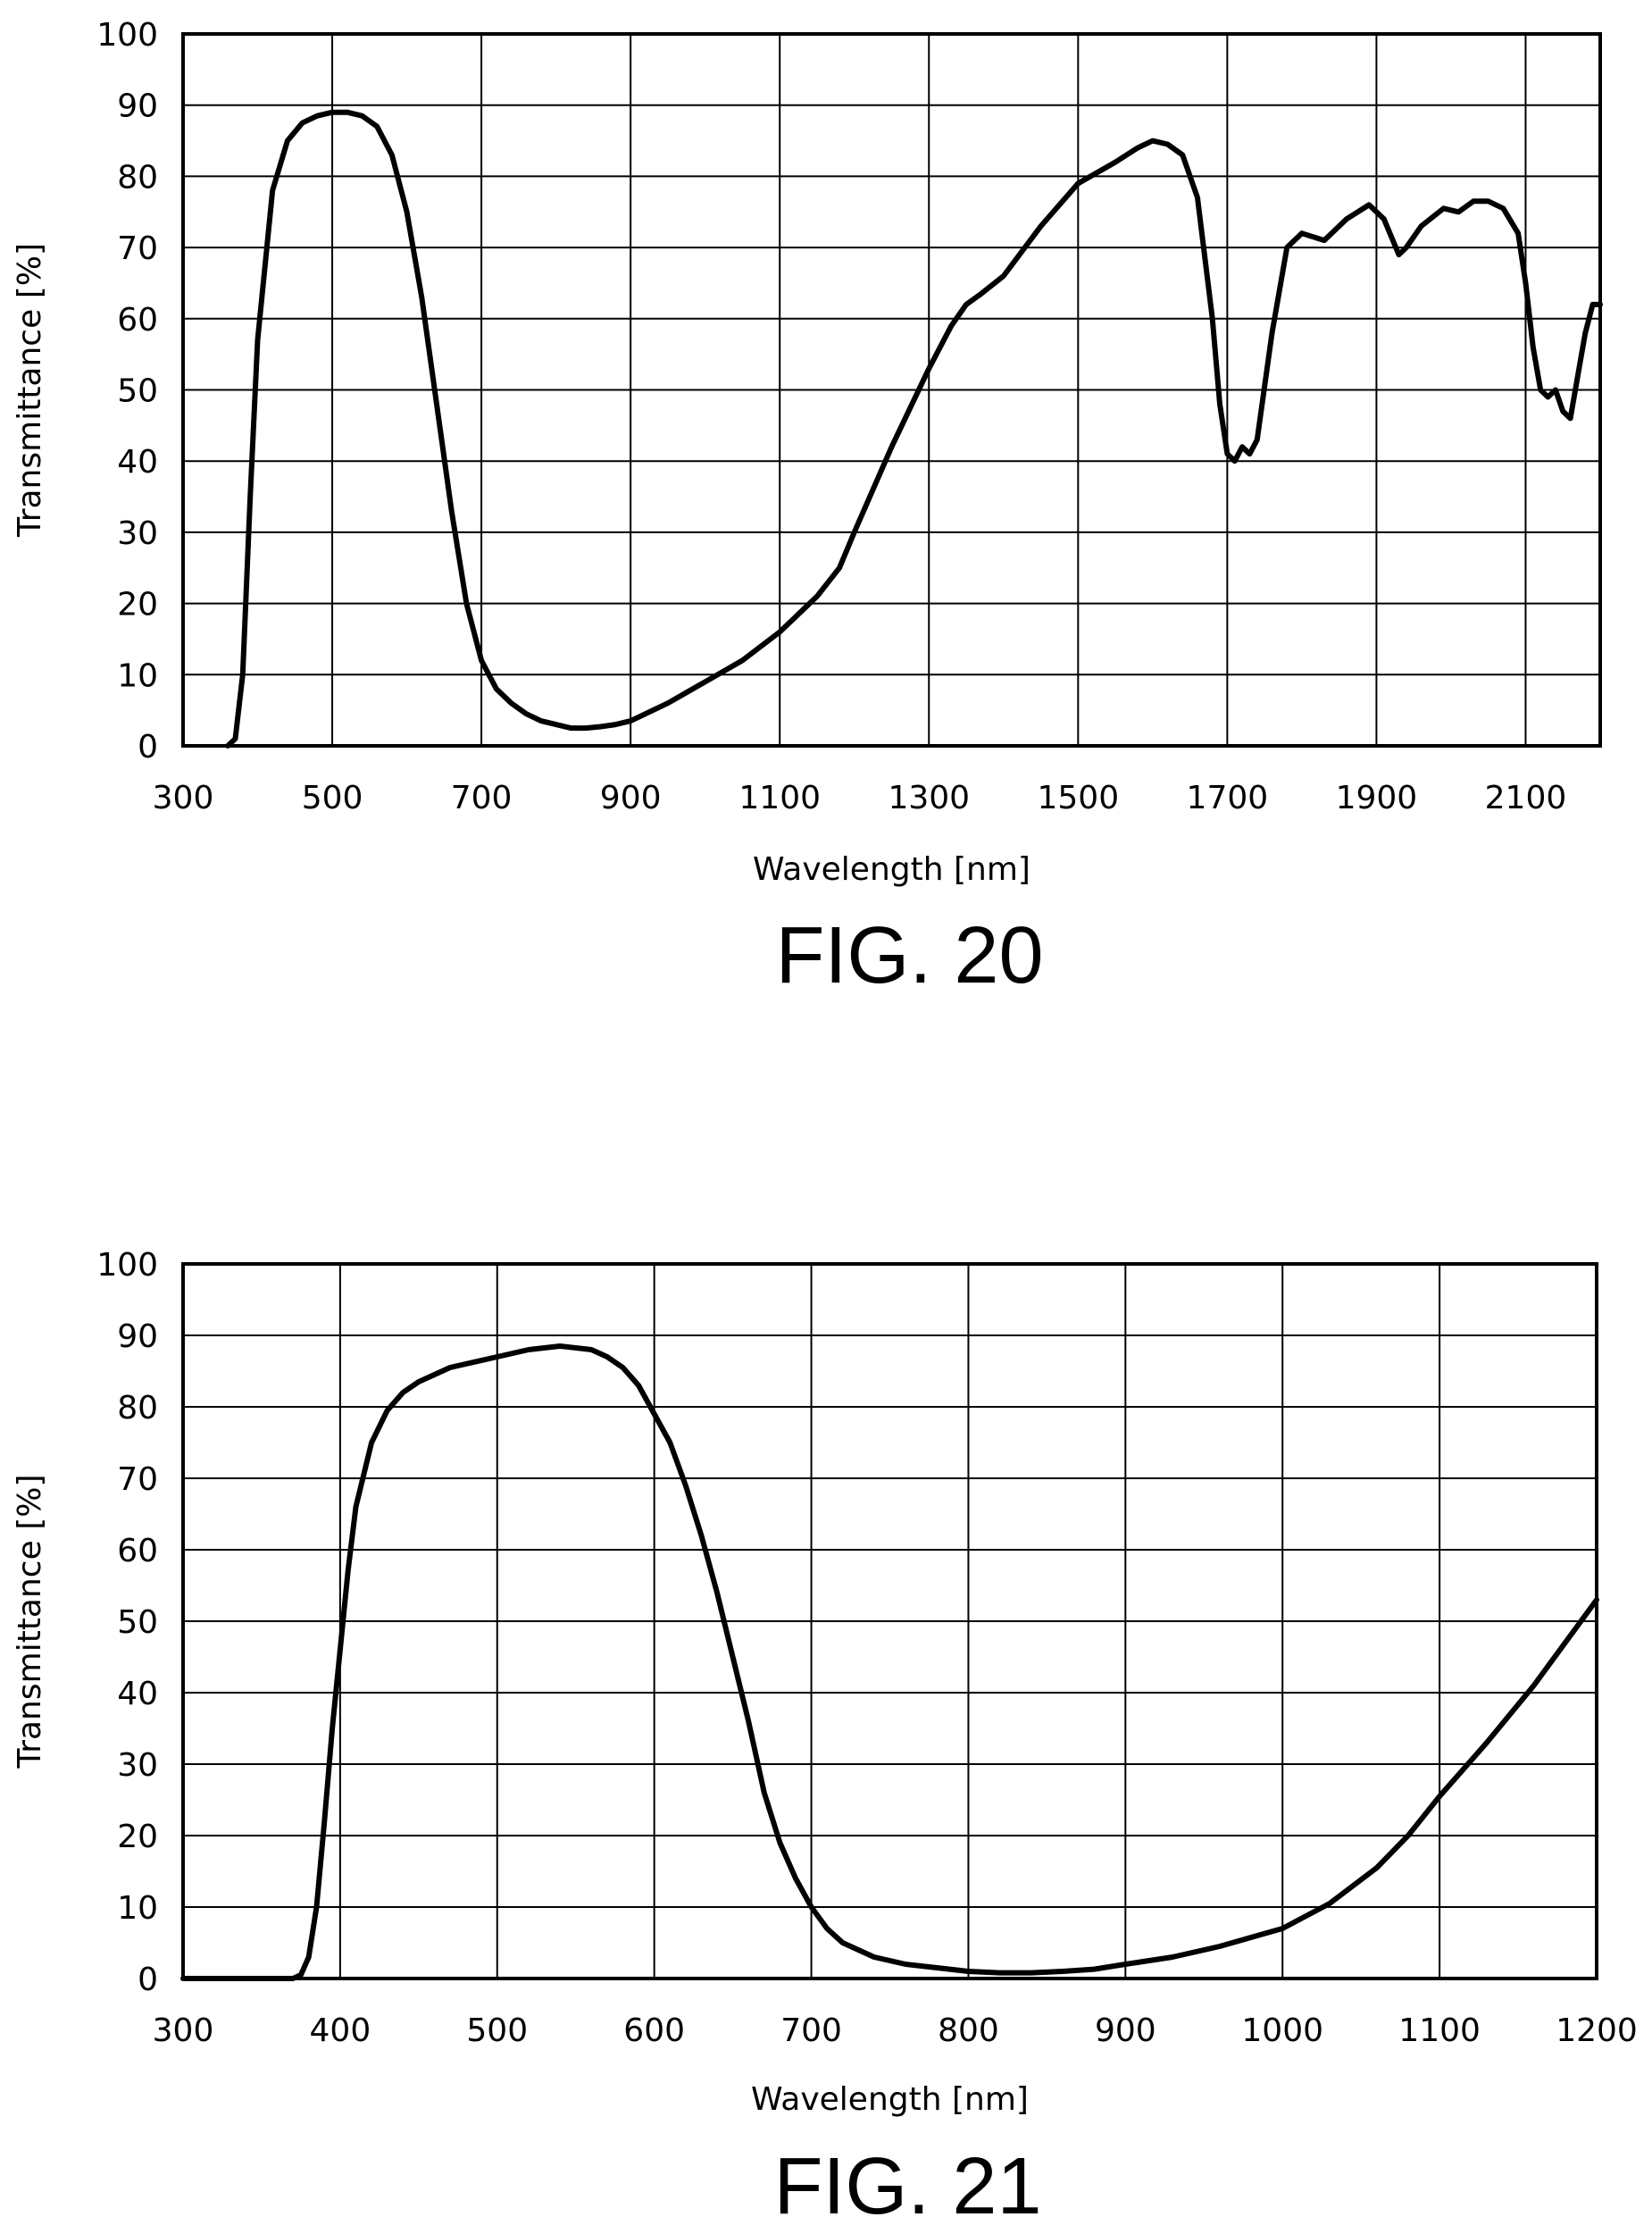 The image size is (1652, 2217). I want to click on x-tick-label: 1300, so click(929, 798).